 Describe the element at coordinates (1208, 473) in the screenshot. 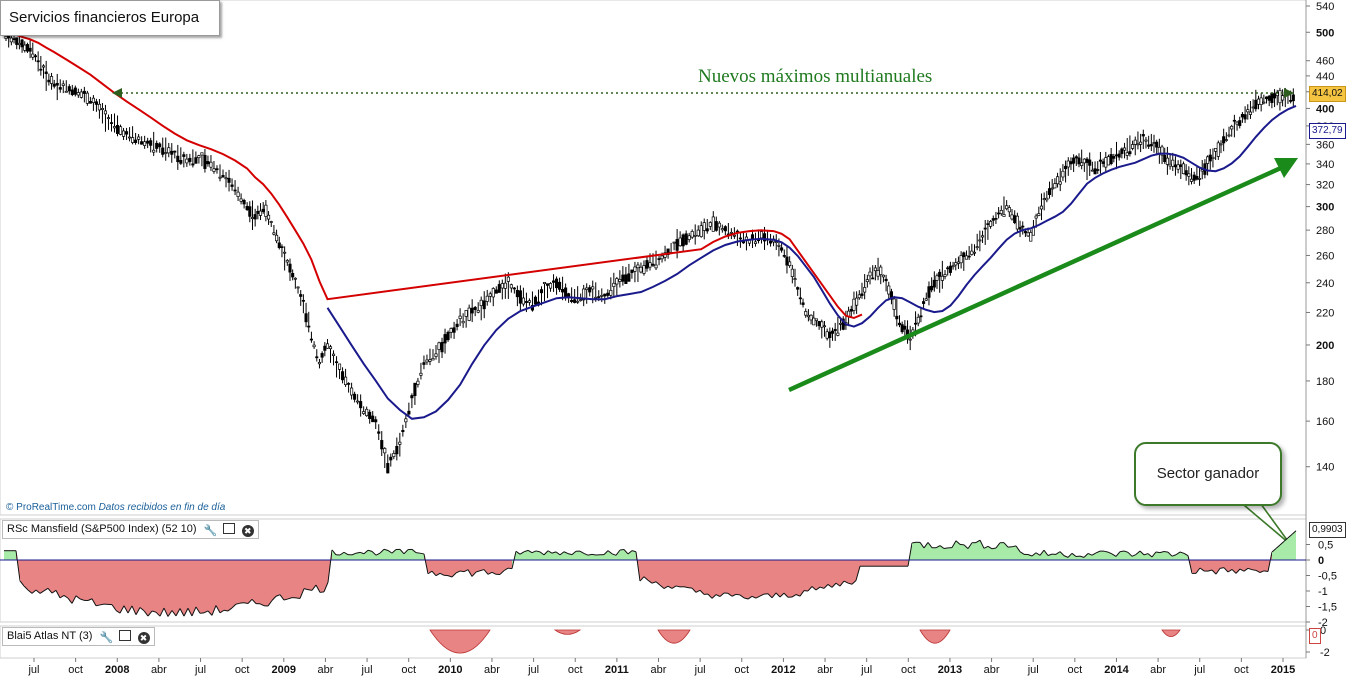

I see `sector-bubble-text: Sector ganador` at that location.